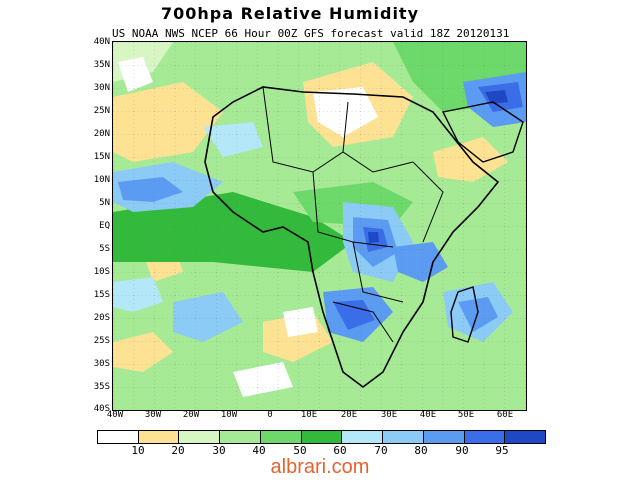 This screenshot has height=480, width=640. What do you see at coordinates (320, 467) in the screenshot?
I see `watermark: albrari.com` at bounding box center [320, 467].